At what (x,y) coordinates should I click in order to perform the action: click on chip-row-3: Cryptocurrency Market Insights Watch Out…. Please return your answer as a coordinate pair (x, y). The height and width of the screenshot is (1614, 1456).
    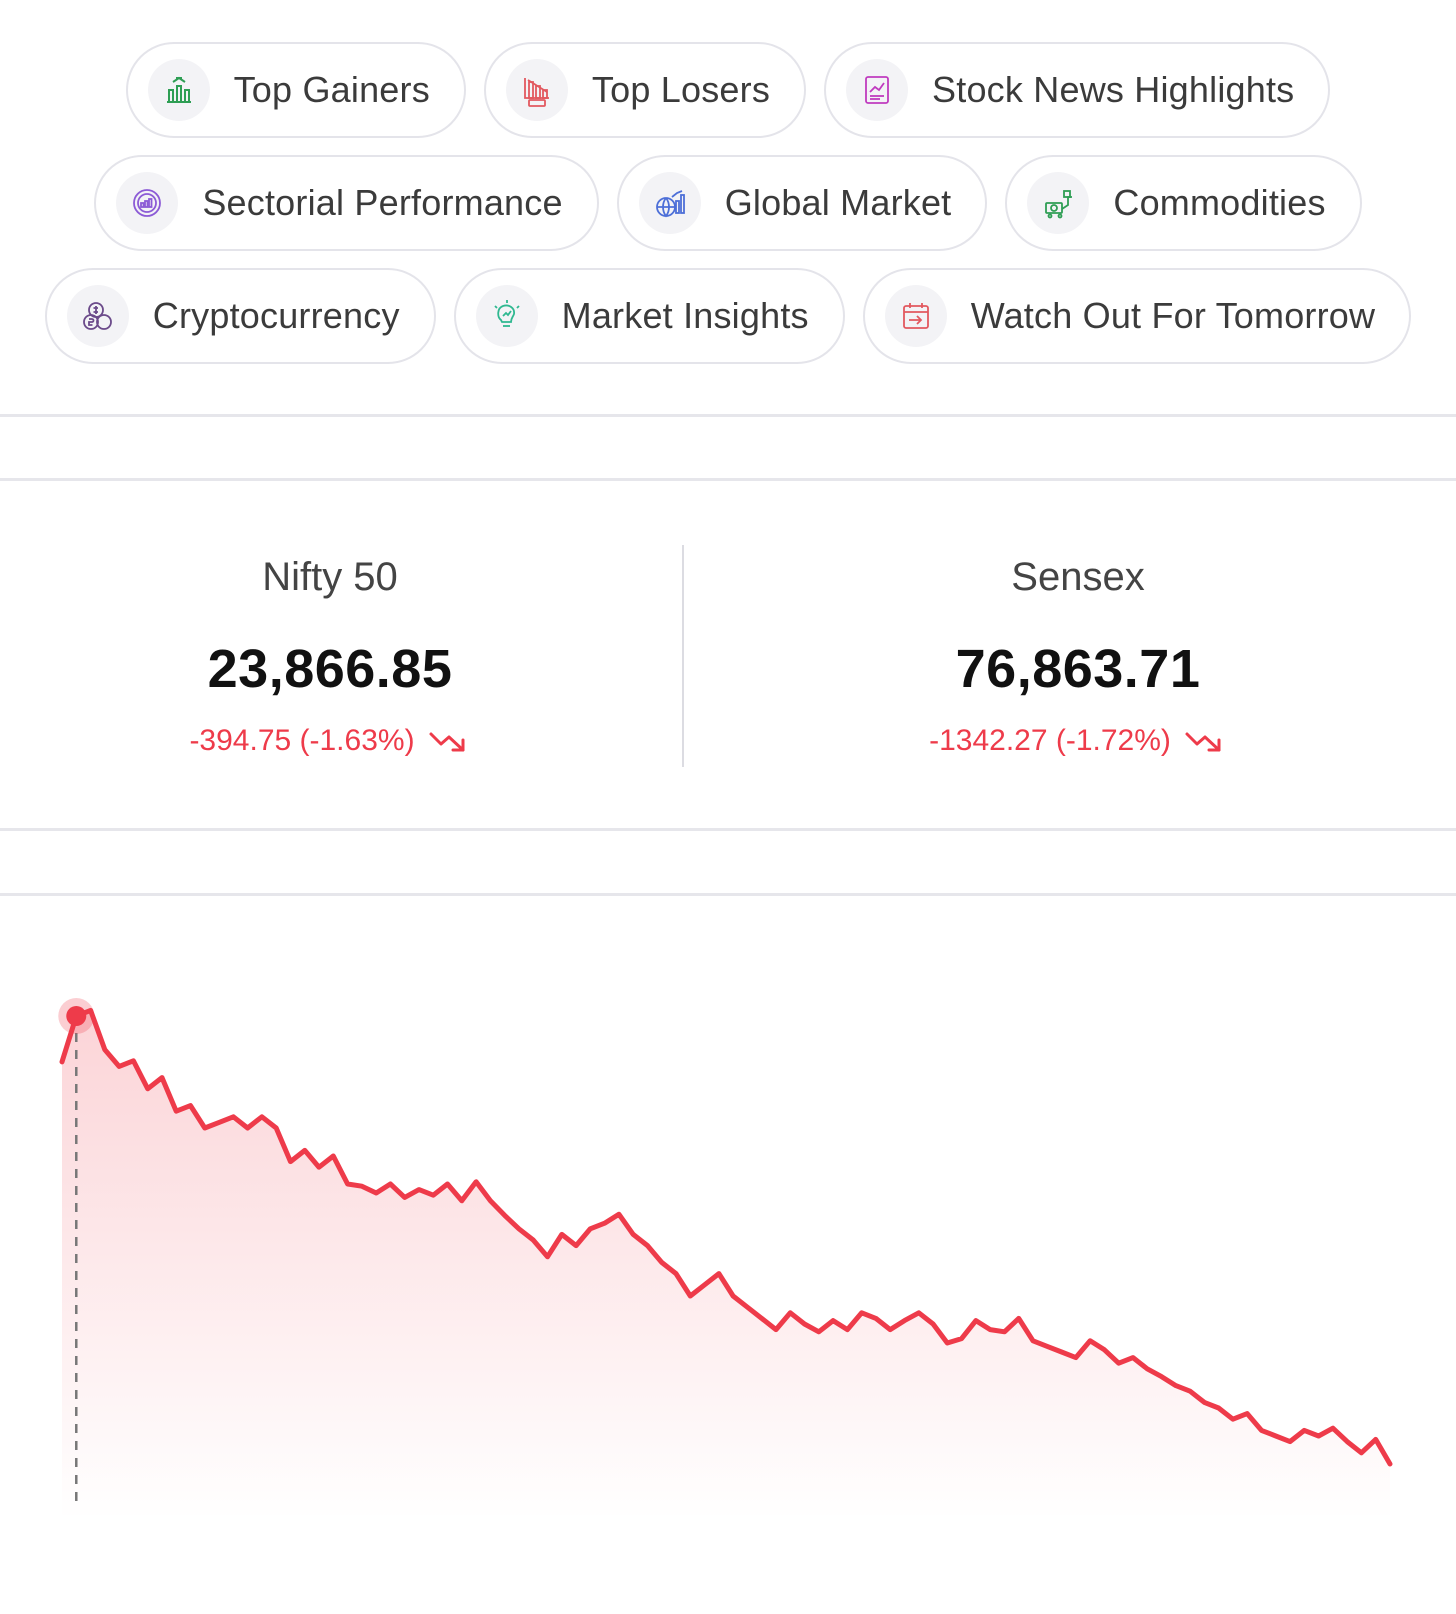
    Looking at the image, I should click on (728, 316).